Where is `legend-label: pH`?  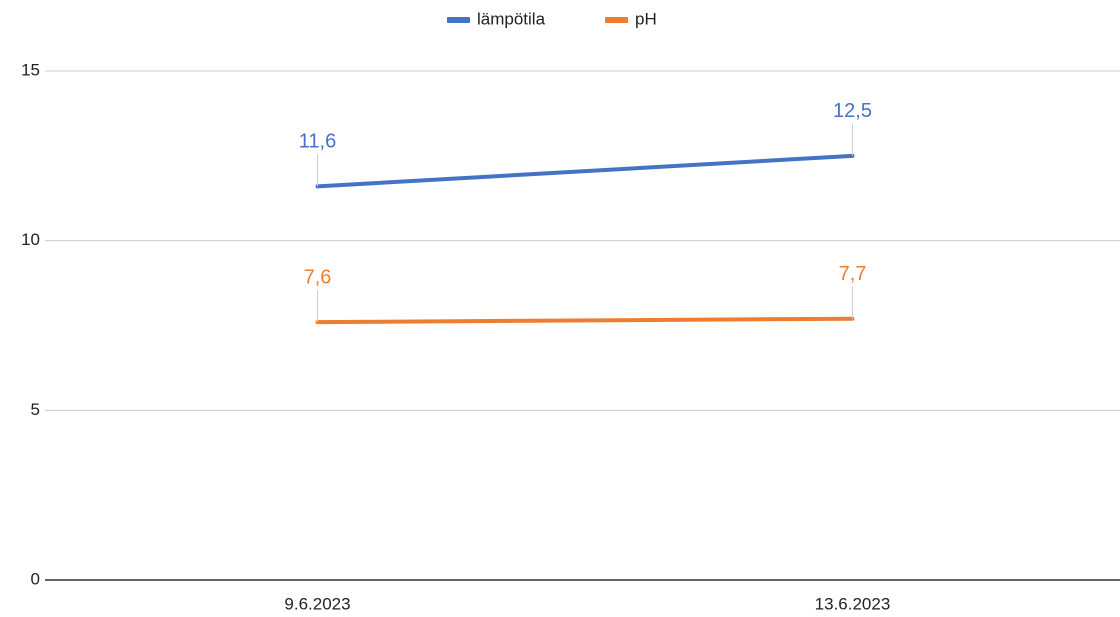
legend-label: pH is located at coordinates (646, 18).